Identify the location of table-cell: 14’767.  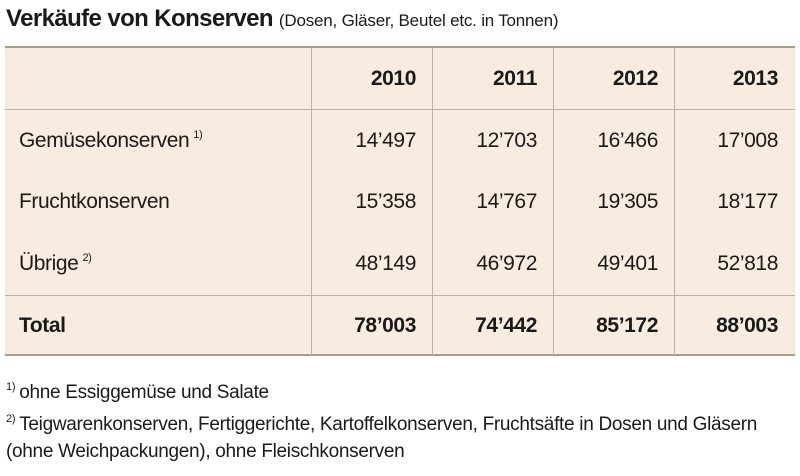
(492, 202).